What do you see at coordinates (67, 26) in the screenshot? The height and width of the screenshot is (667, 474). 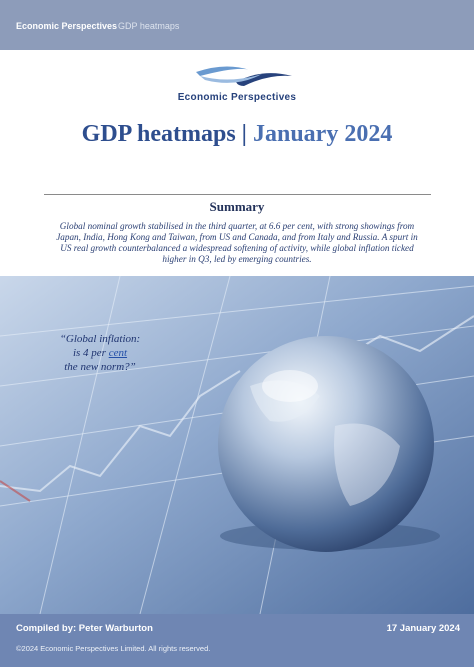 I see `header-brand: Economic Perspectives` at bounding box center [67, 26].